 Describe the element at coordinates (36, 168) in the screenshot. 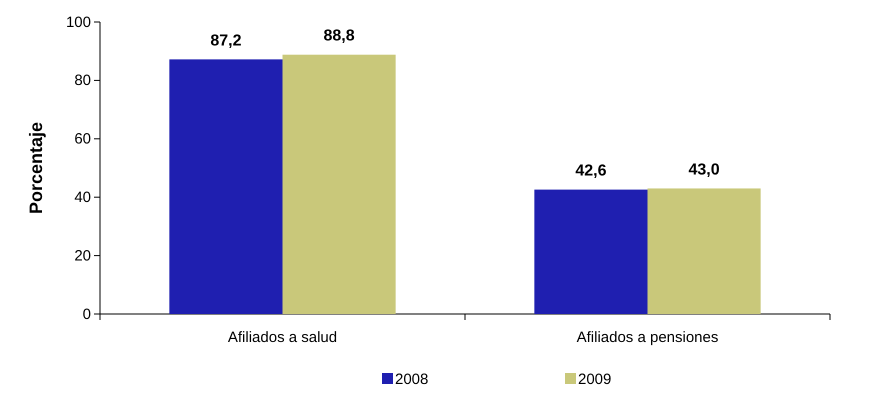

I see `y-axis-title: Porcentaje` at that location.